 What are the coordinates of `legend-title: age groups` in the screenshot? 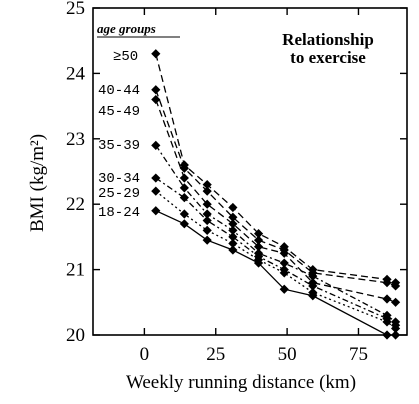 It's located at (126, 28).